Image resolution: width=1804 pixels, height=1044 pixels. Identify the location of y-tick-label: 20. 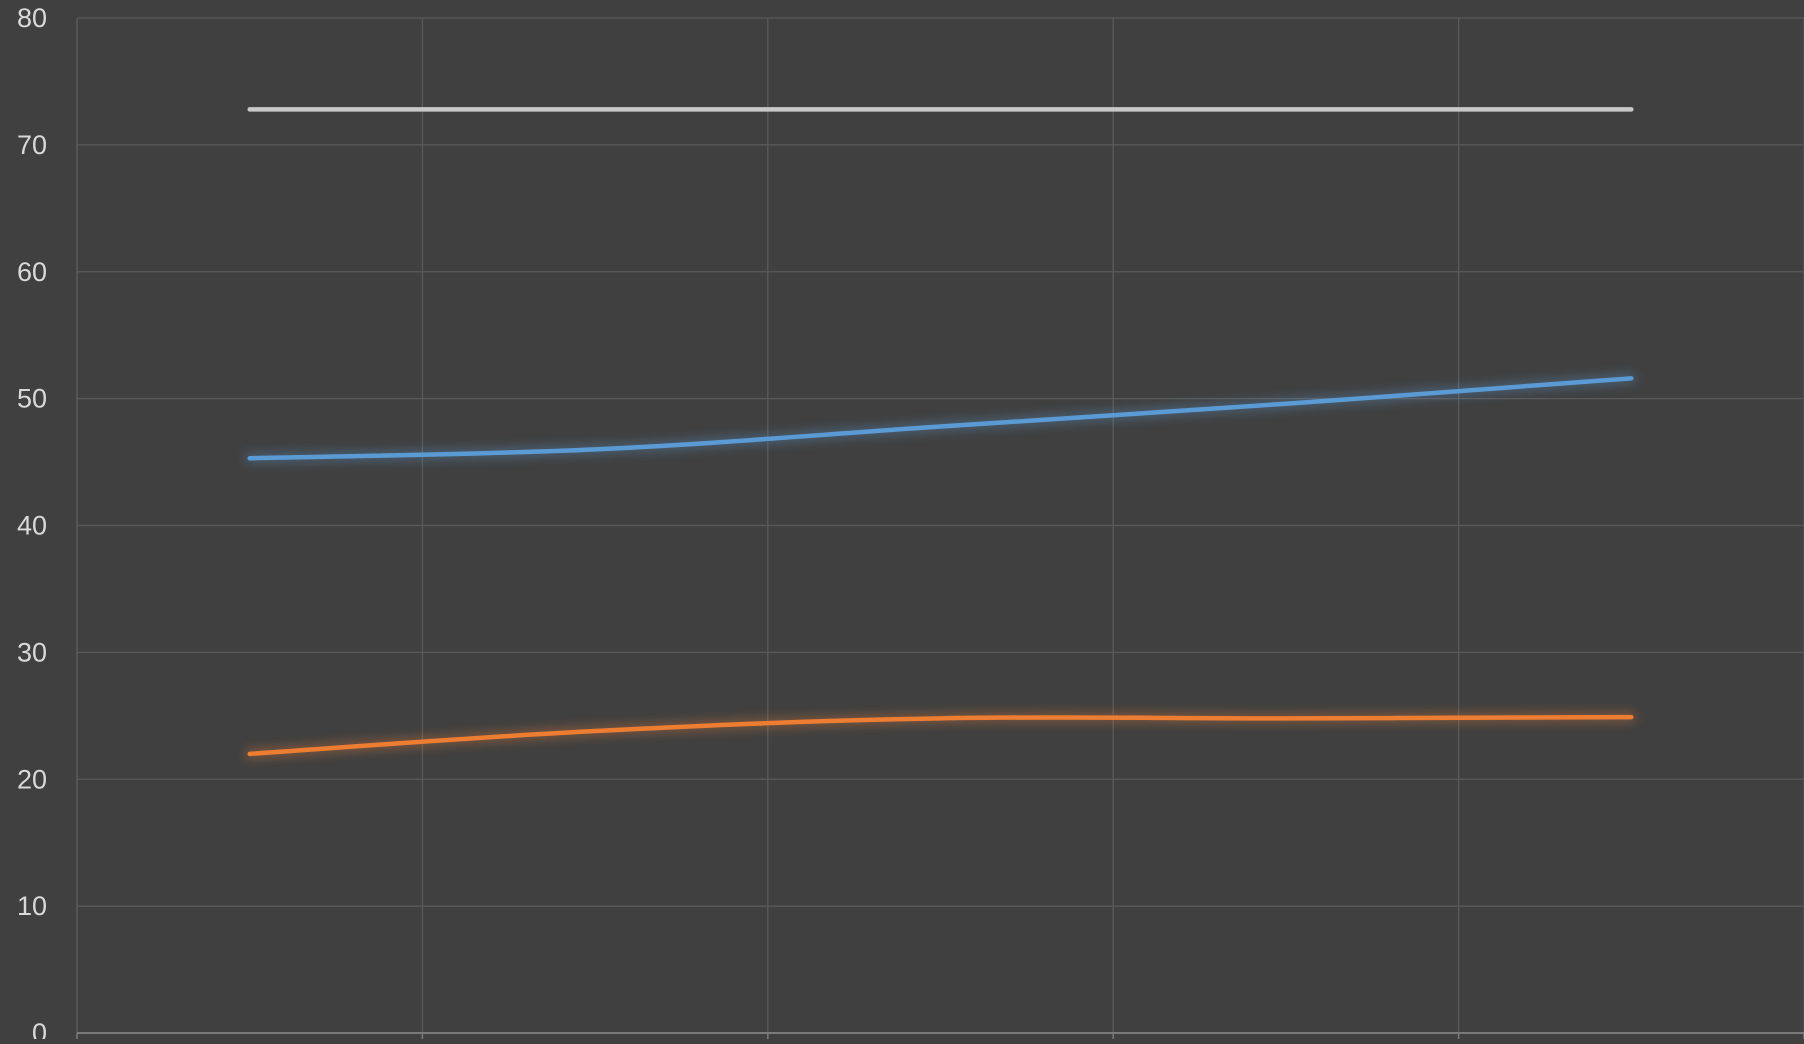
(32, 779).